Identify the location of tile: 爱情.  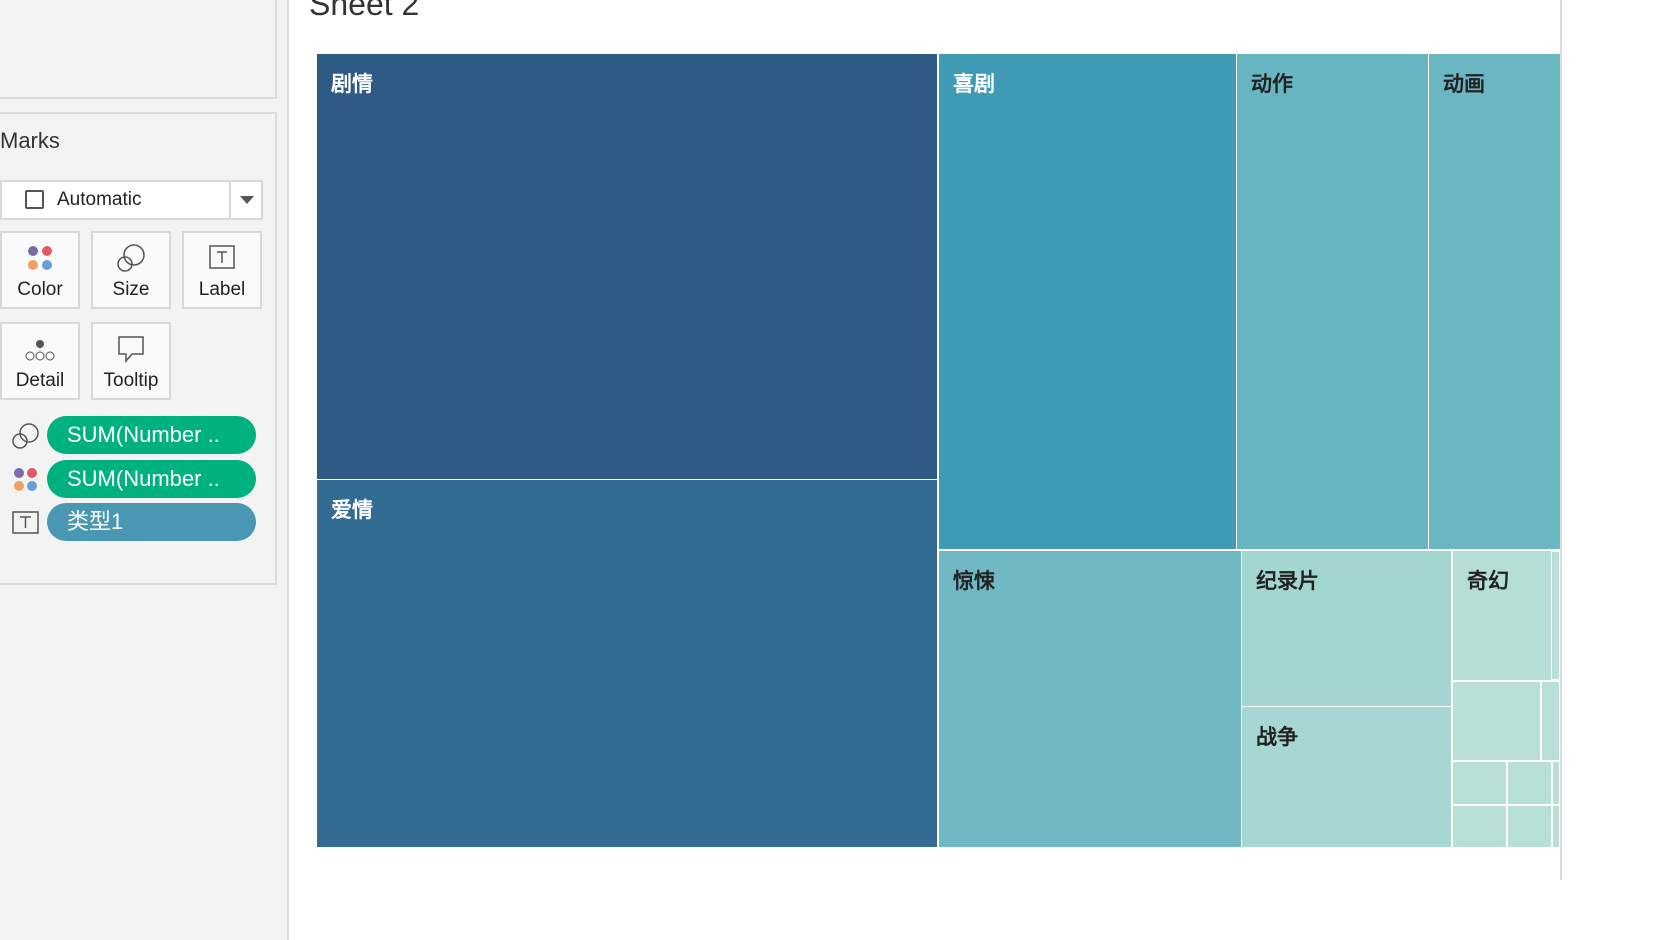
(627, 663).